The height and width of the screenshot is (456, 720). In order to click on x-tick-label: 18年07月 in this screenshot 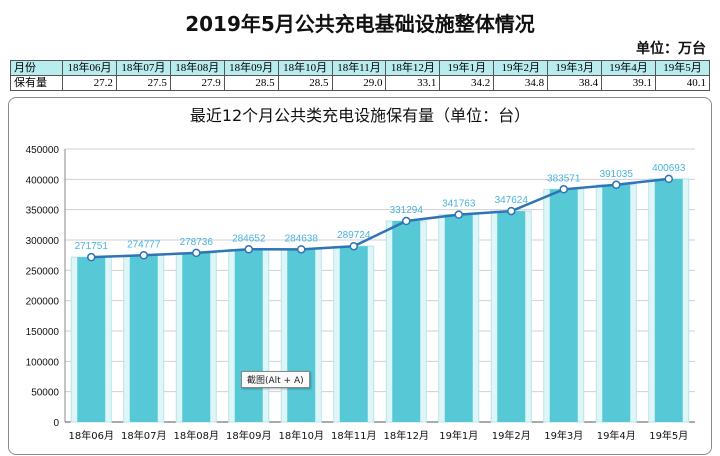, I will do `click(143, 435)`.